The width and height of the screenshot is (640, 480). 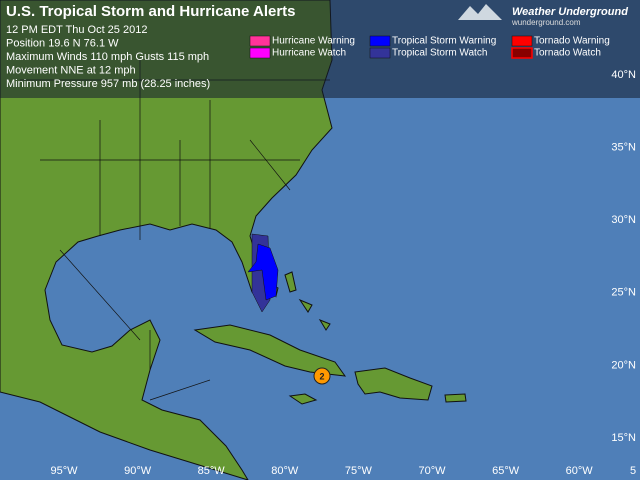 What do you see at coordinates (138, 471) in the screenshot?
I see `longitude-label: 90°W` at bounding box center [138, 471].